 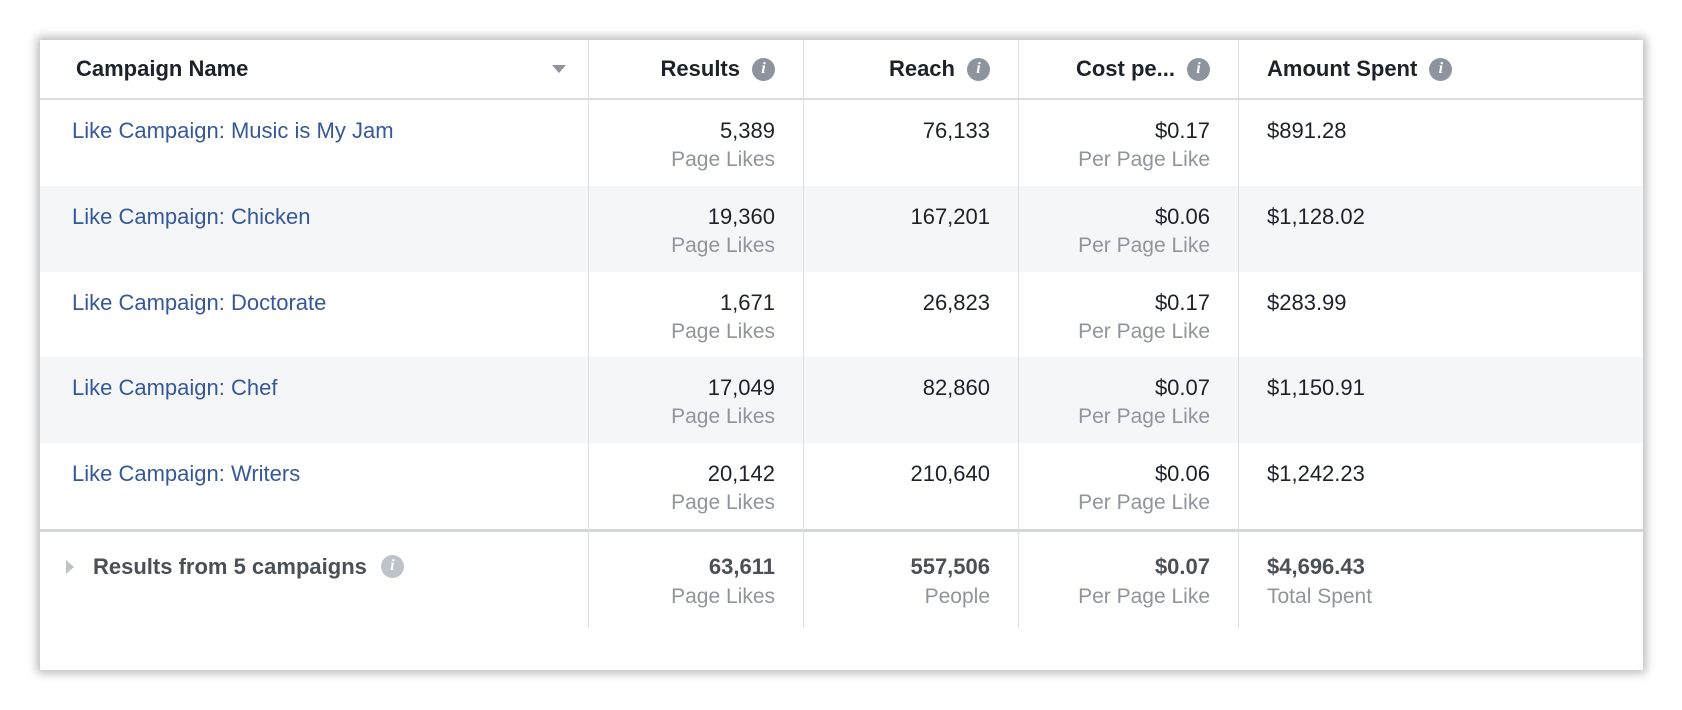 What do you see at coordinates (723, 596) in the screenshot?
I see `summary-results-unit: Page Likes` at bounding box center [723, 596].